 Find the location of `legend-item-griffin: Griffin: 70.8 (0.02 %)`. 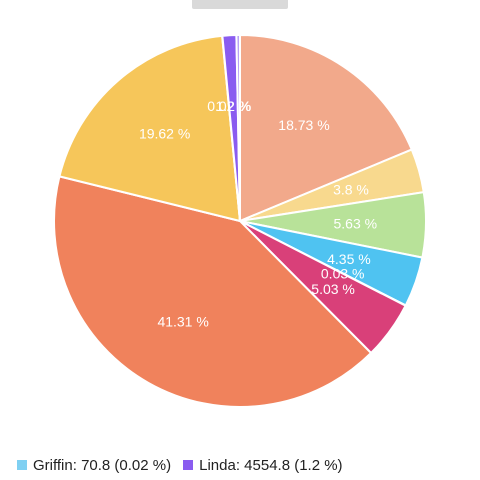

legend-item-griffin: Griffin: 70.8 (0.02 %) is located at coordinates (94, 465).